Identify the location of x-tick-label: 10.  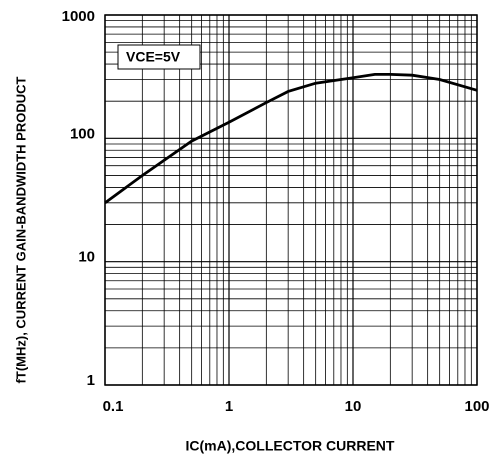
(353, 406).